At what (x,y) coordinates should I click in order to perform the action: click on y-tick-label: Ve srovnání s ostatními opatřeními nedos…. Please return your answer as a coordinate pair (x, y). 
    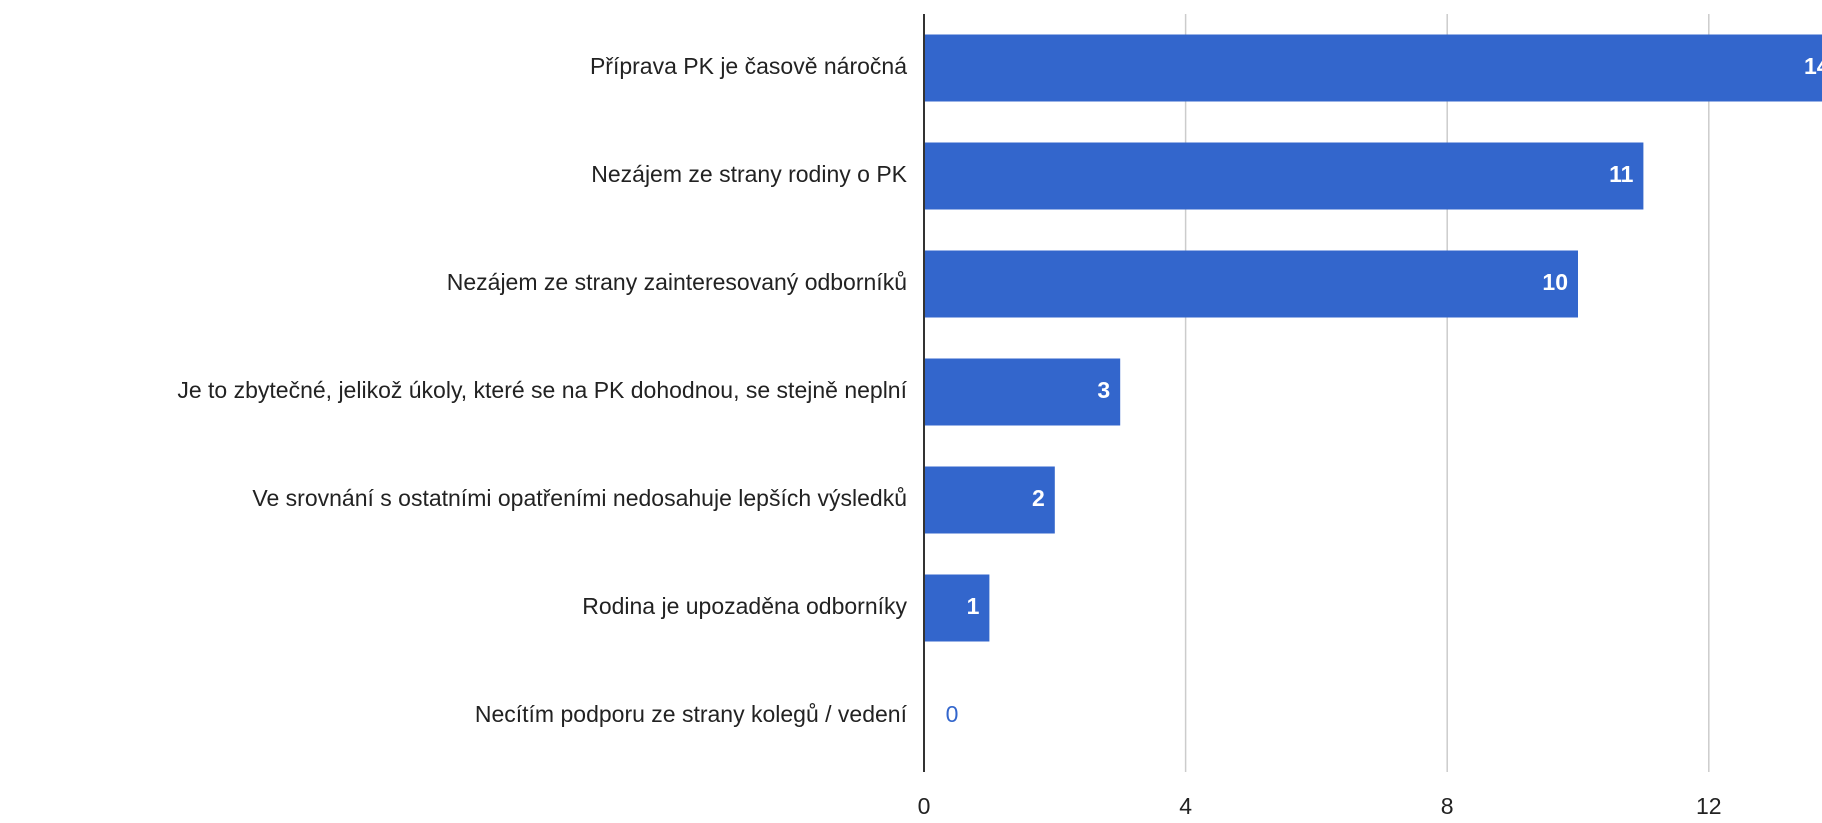
    Looking at the image, I should click on (579, 498).